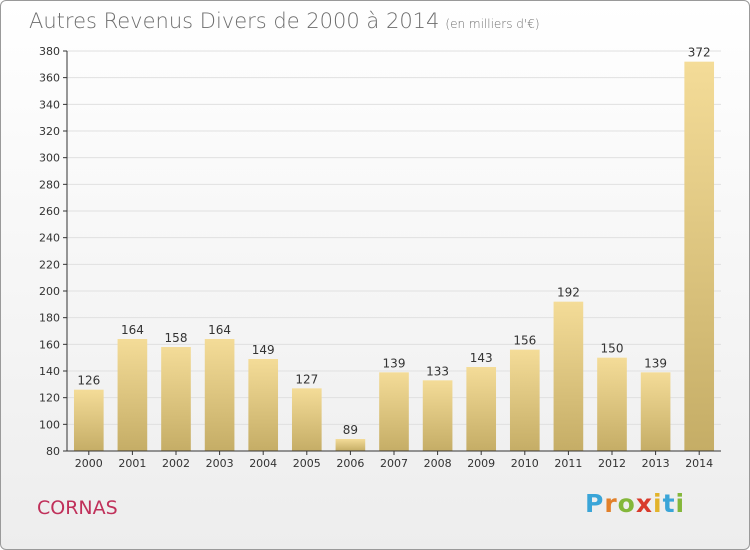  What do you see at coordinates (307, 463) in the screenshot?
I see `x-tick-label: 2005` at bounding box center [307, 463].